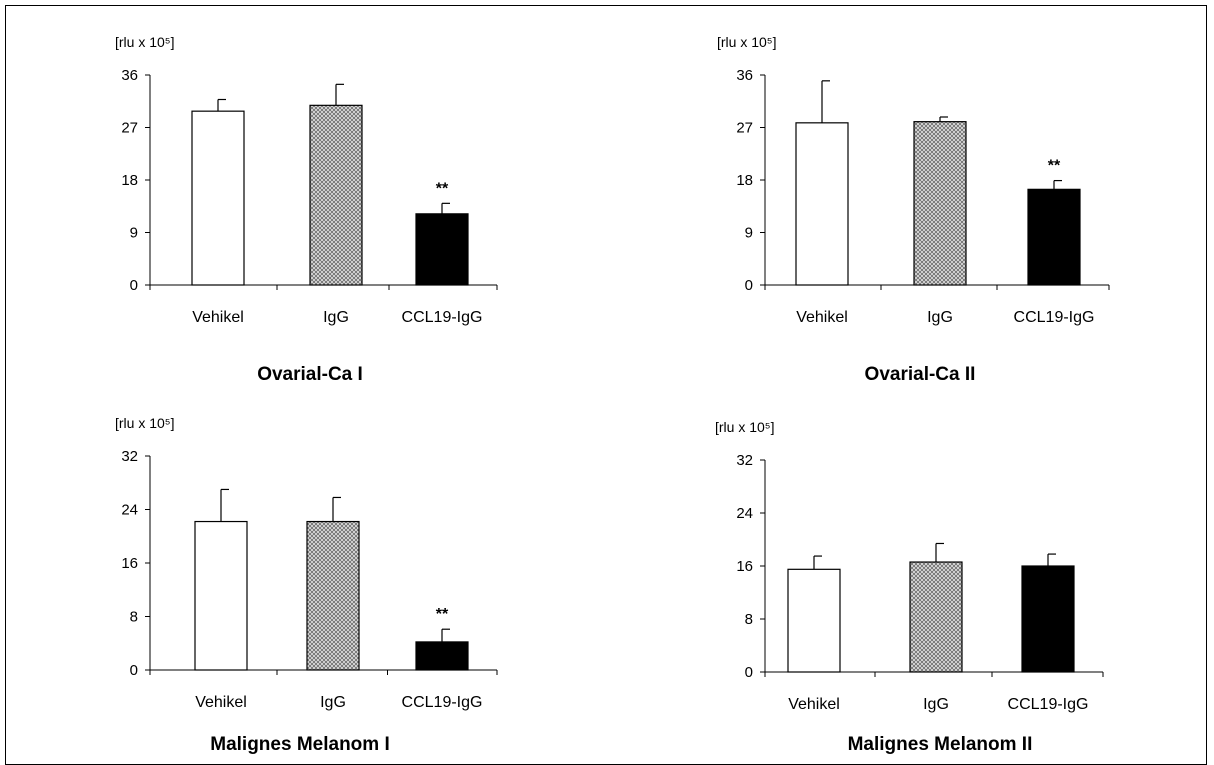 The image size is (1214, 765). What do you see at coordinates (920, 374) in the screenshot?
I see `chart-title: Ovarial-Ca II` at bounding box center [920, 374].